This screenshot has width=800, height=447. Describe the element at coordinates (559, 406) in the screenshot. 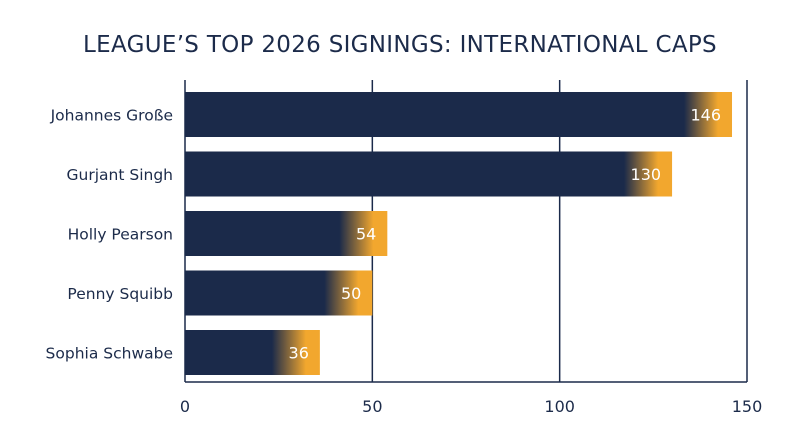

I see `x-tick-label-100: 100` at that location.